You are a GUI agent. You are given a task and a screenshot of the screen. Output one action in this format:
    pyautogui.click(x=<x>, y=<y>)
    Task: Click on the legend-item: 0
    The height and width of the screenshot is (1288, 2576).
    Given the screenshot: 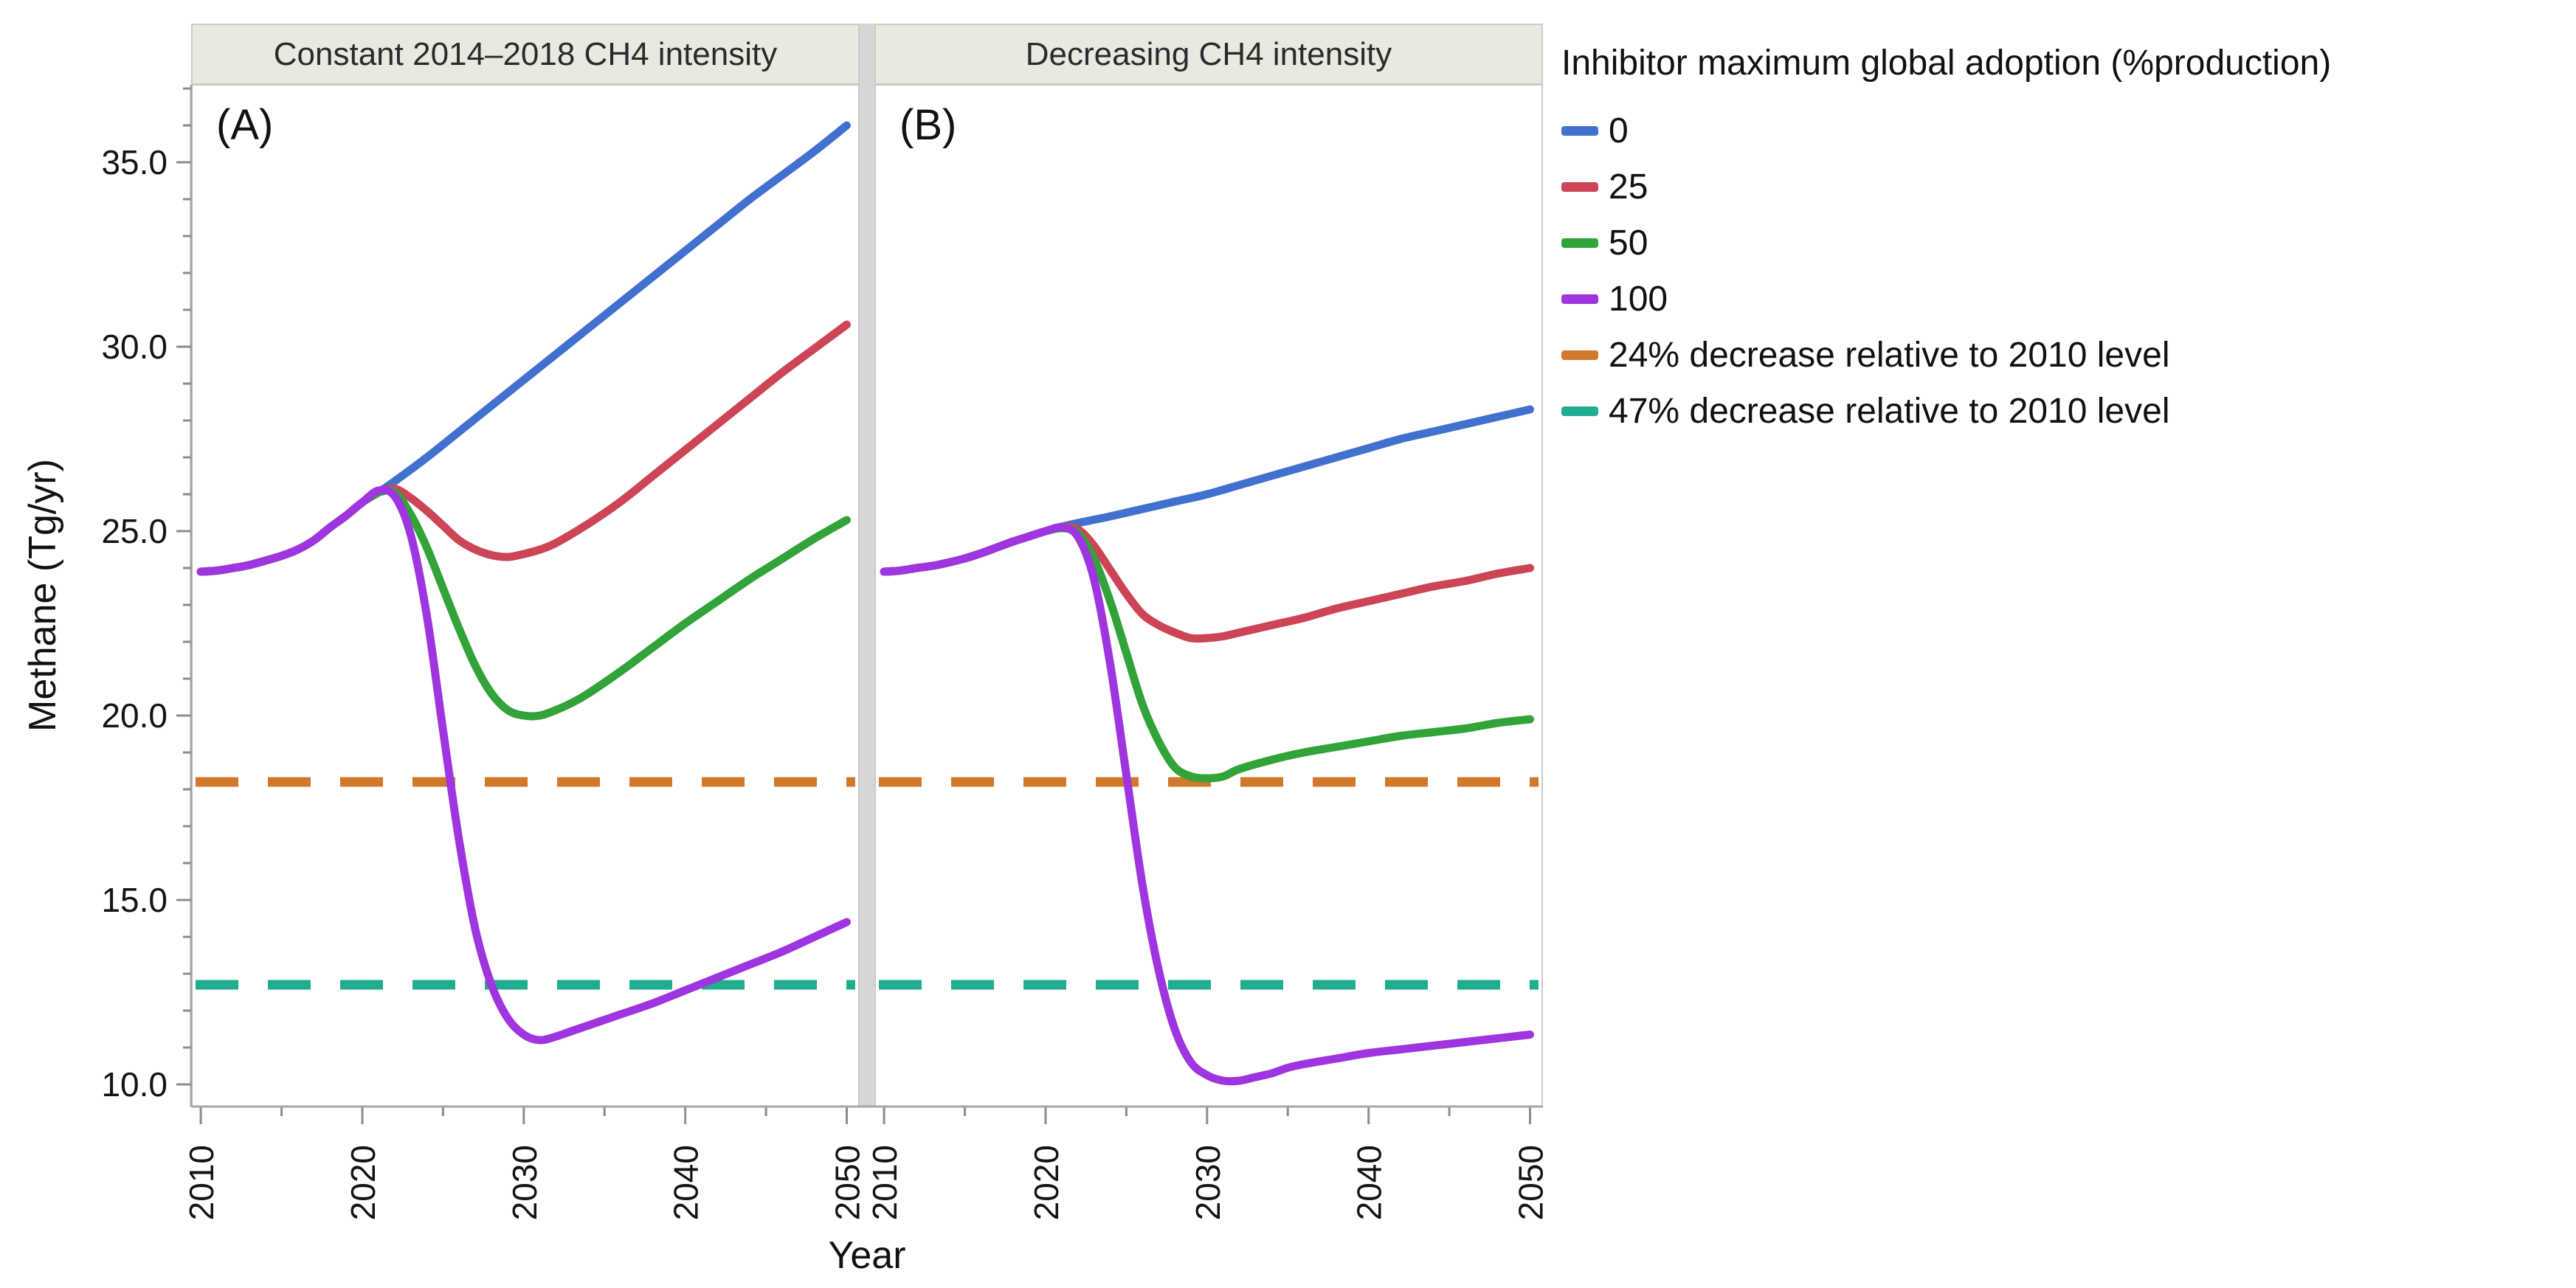 What is the action you would take?
    pyautogui.click(x=2067, y=131)
    